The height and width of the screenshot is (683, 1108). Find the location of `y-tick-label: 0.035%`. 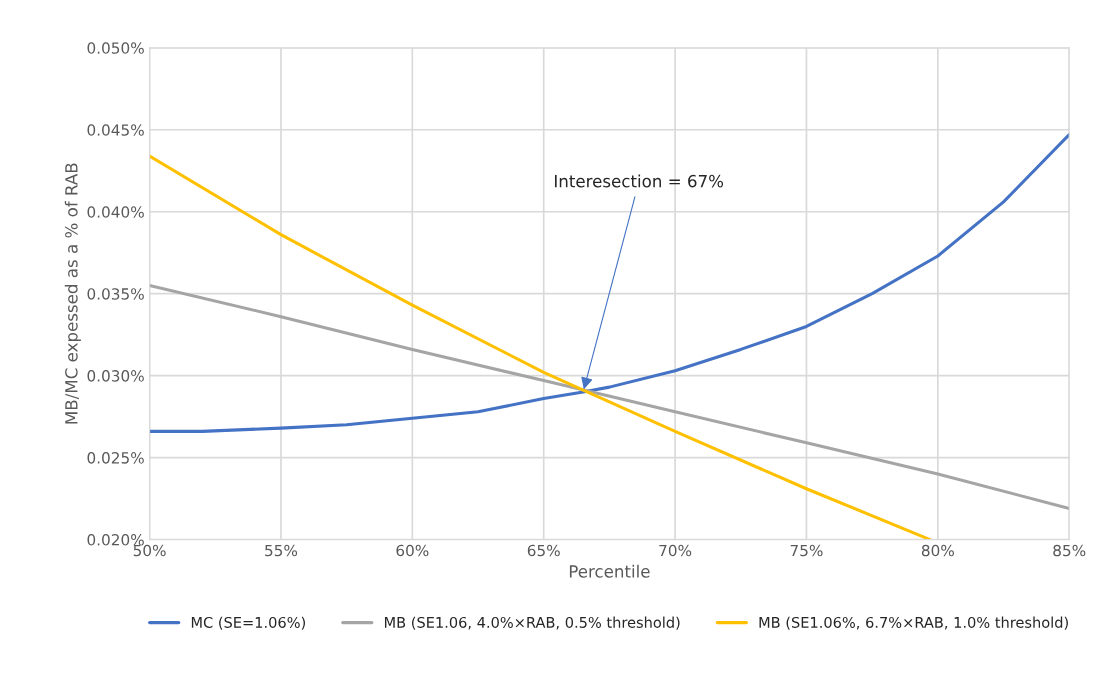

y-tick-label: 0.035% is located at coordinates (115, 294).